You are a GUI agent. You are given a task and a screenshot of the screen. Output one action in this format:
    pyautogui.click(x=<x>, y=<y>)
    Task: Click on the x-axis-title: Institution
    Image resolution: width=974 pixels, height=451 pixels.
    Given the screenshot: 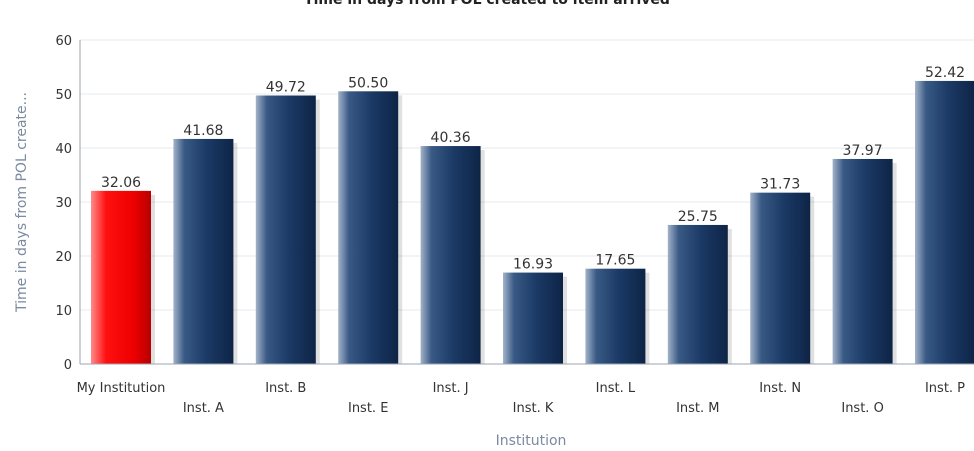 What is the action you would take?
    pyautogui.click(x=531, y=441)
    